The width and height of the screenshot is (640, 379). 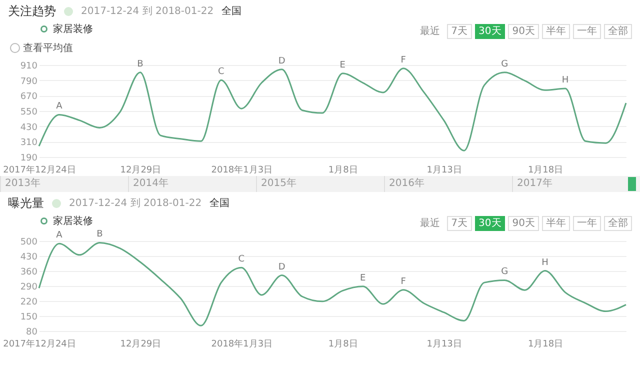 I want to click on y-tick-label: 360, so click(x=29, y=273).